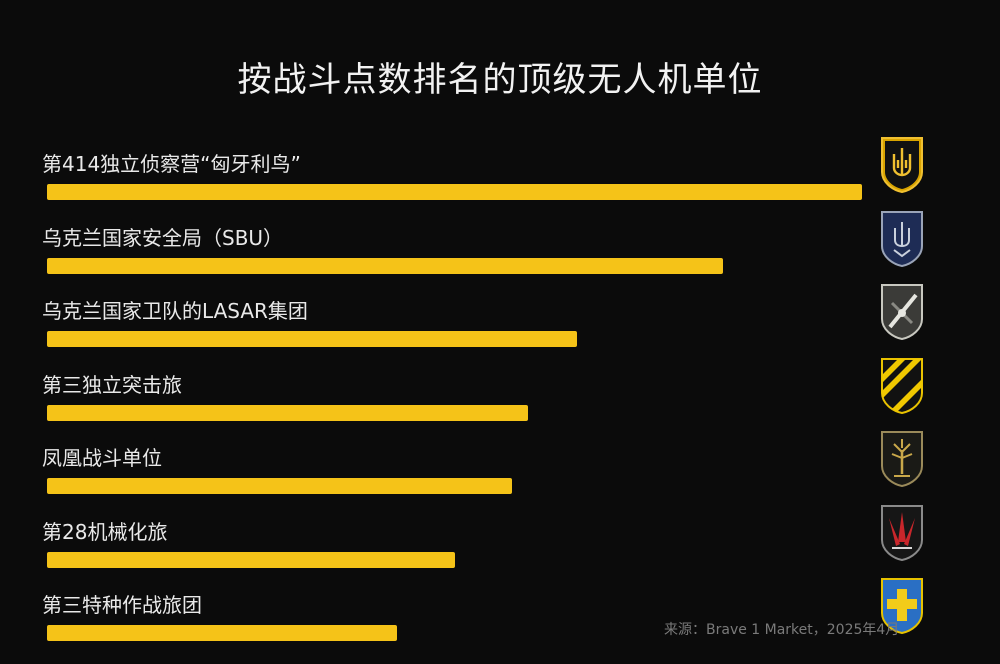 This screenshot has width=1000, height=664. What do you see at coordinates (175, 311) in the screenshot?
I see `category-label-3: 乌克兰国家卫队的LASAR集团` at bounding box center [175, 311].